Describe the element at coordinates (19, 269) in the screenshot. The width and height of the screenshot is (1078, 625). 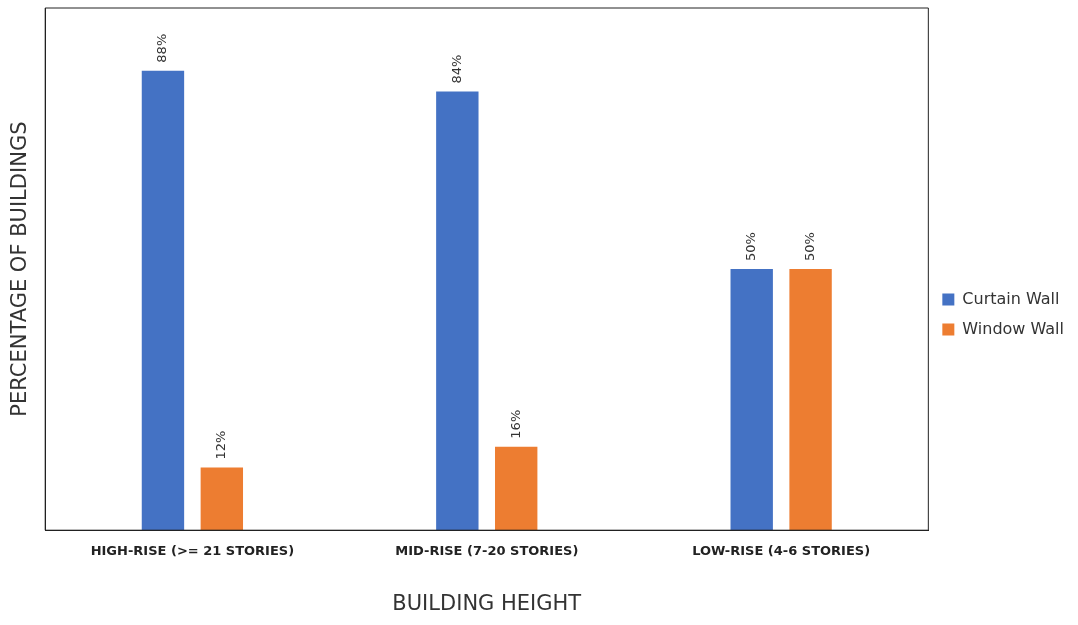
I see `y-axis-title: PERCENTAGE OF BUILDINGS` at that location.